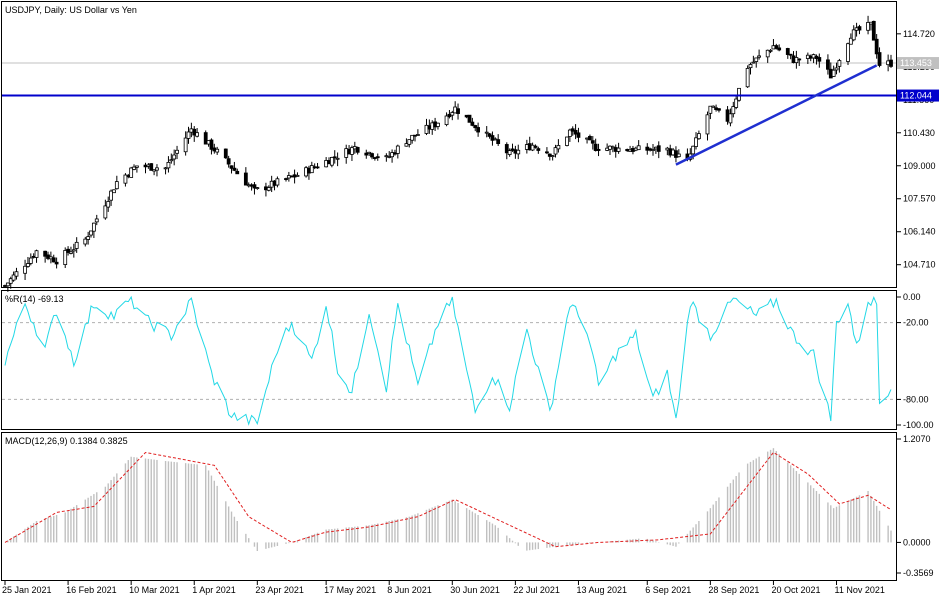  I want to click on x-tick-label: 6 Sep 2021, so click(668, 590).